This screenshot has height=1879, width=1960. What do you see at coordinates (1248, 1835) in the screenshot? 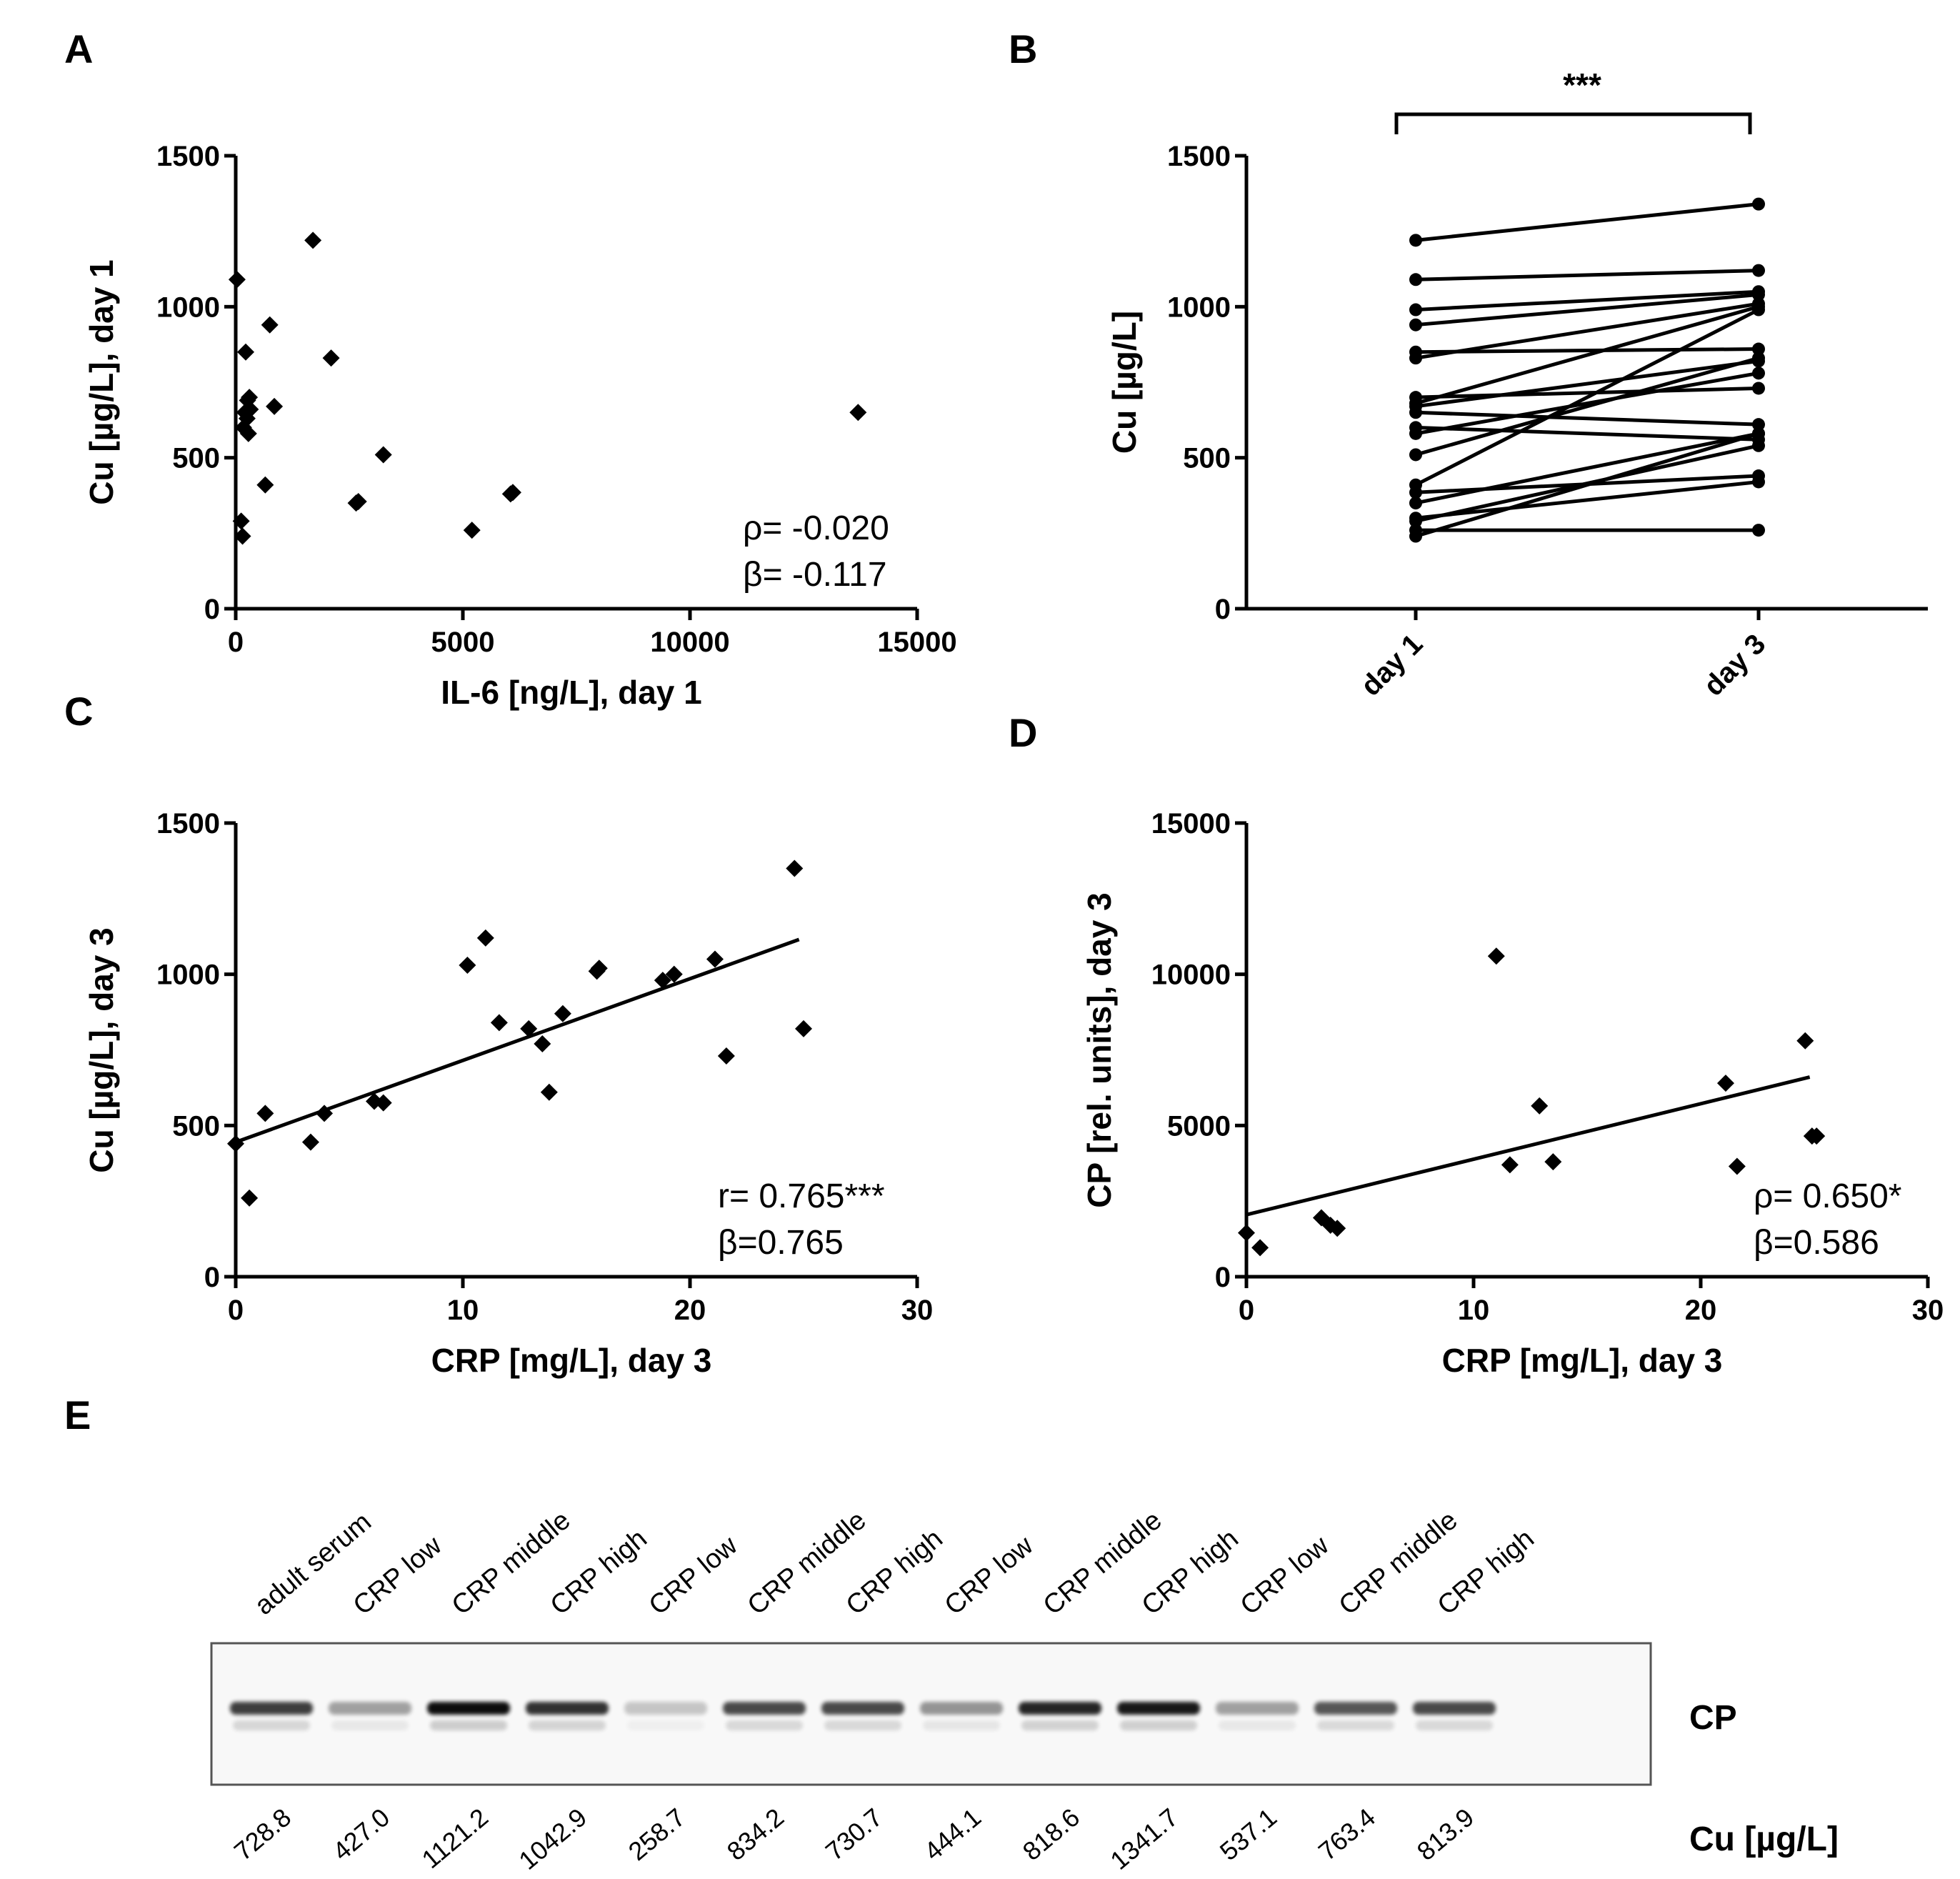
I see `cu-value: 537.1` at bounding box center [1248, 1835].